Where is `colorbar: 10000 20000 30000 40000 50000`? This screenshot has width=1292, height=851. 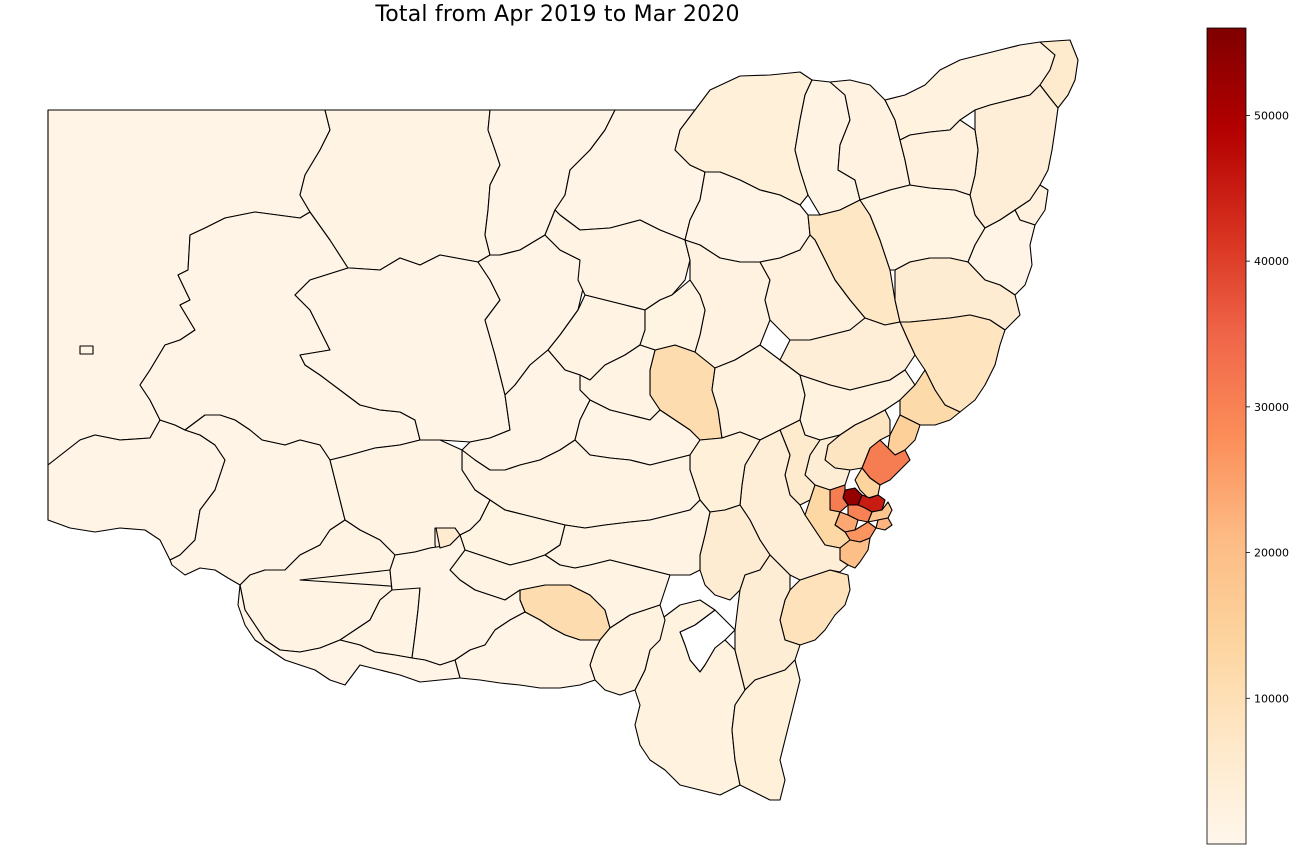
colorbar: 10000 20000 30000 40000 50000 is located at coordinates (1247, 436).